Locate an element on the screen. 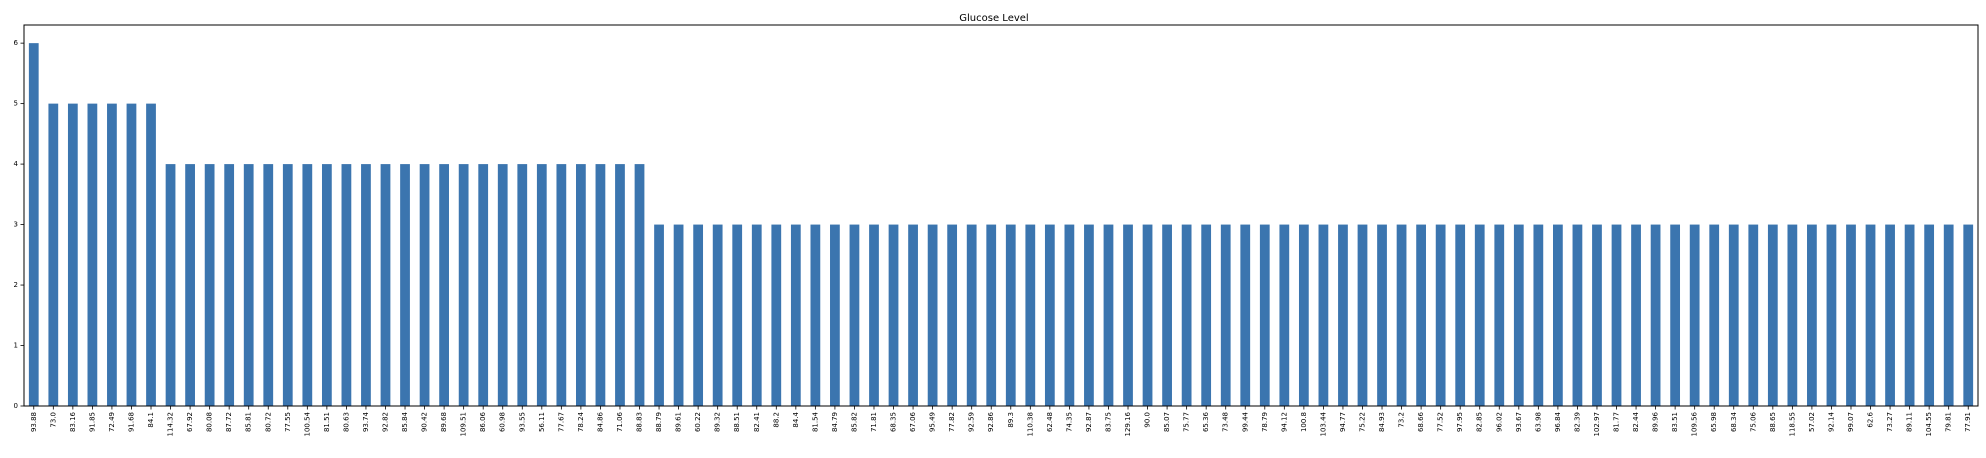 This screenshot has width=1986, height=458. x-tick-label: 60.22 is located at coordinates (698, 422).